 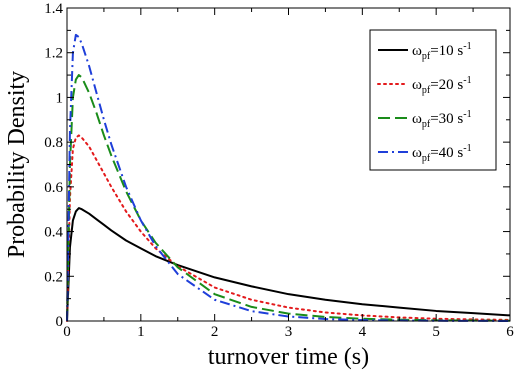 What do you see at coordinates (17, 164) in the screenshot?
I see `y-axis-title: Probability Density` at bounding box center [17, 164].